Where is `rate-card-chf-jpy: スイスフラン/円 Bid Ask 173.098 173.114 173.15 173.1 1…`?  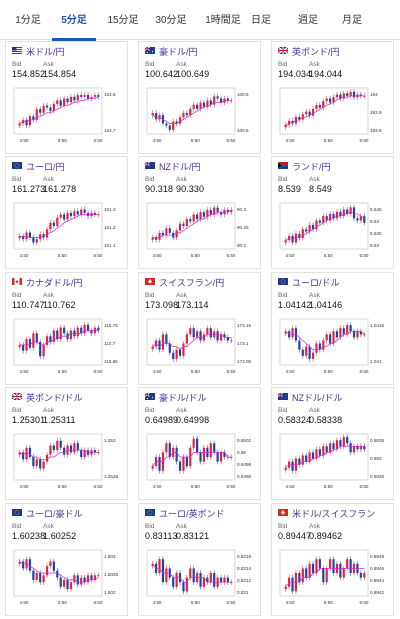 rate-card-chf-jpy: スイスフラン/円 Bid Ask 173.098 173.114 173.15 173.1 1… is located at coordinates (199, 328).